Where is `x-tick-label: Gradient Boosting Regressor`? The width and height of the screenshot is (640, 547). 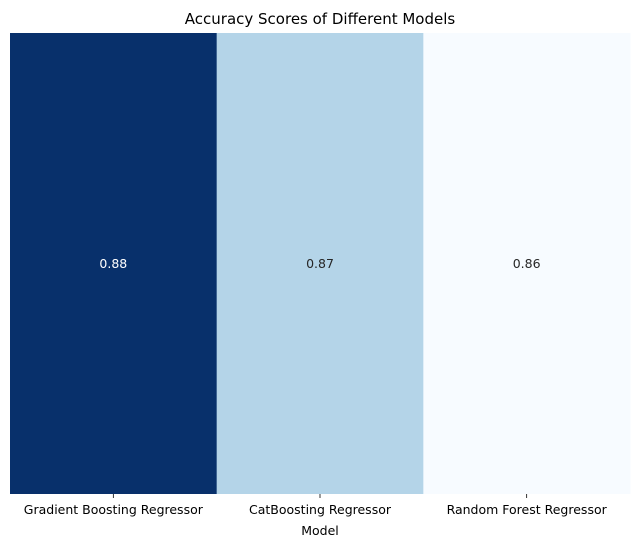 x-tick-label: Gradient Boosting Regressor is located at coordinates (114, 509).